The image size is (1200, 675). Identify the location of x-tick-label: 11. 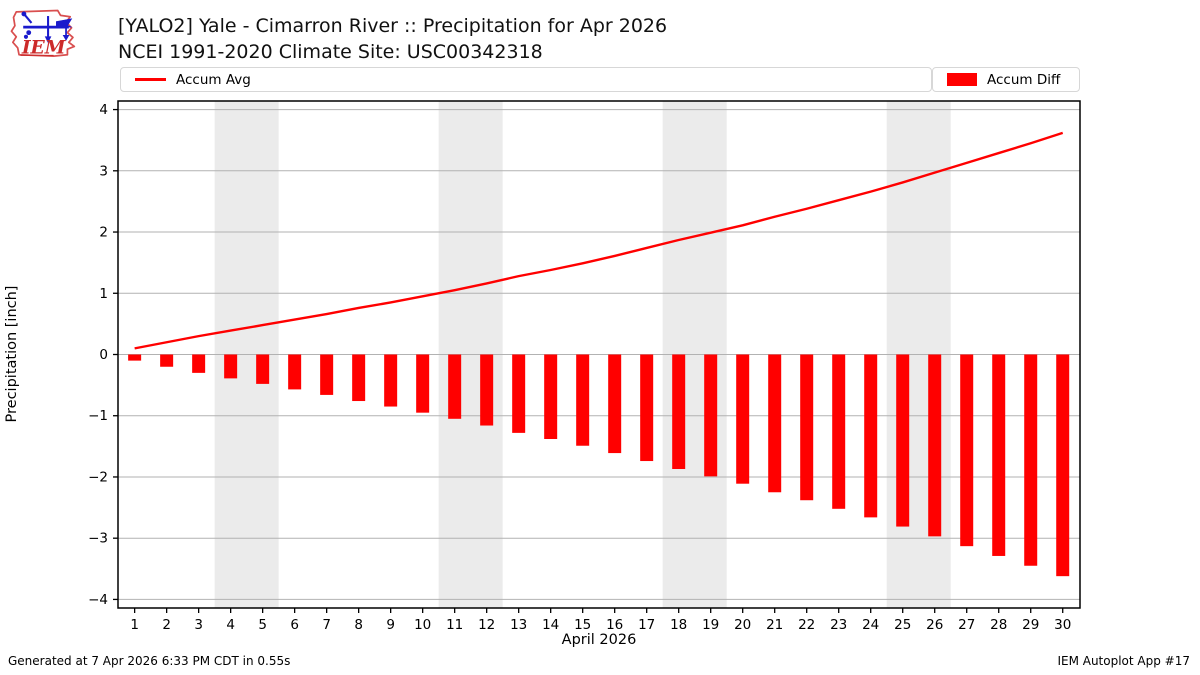
(454, 625).